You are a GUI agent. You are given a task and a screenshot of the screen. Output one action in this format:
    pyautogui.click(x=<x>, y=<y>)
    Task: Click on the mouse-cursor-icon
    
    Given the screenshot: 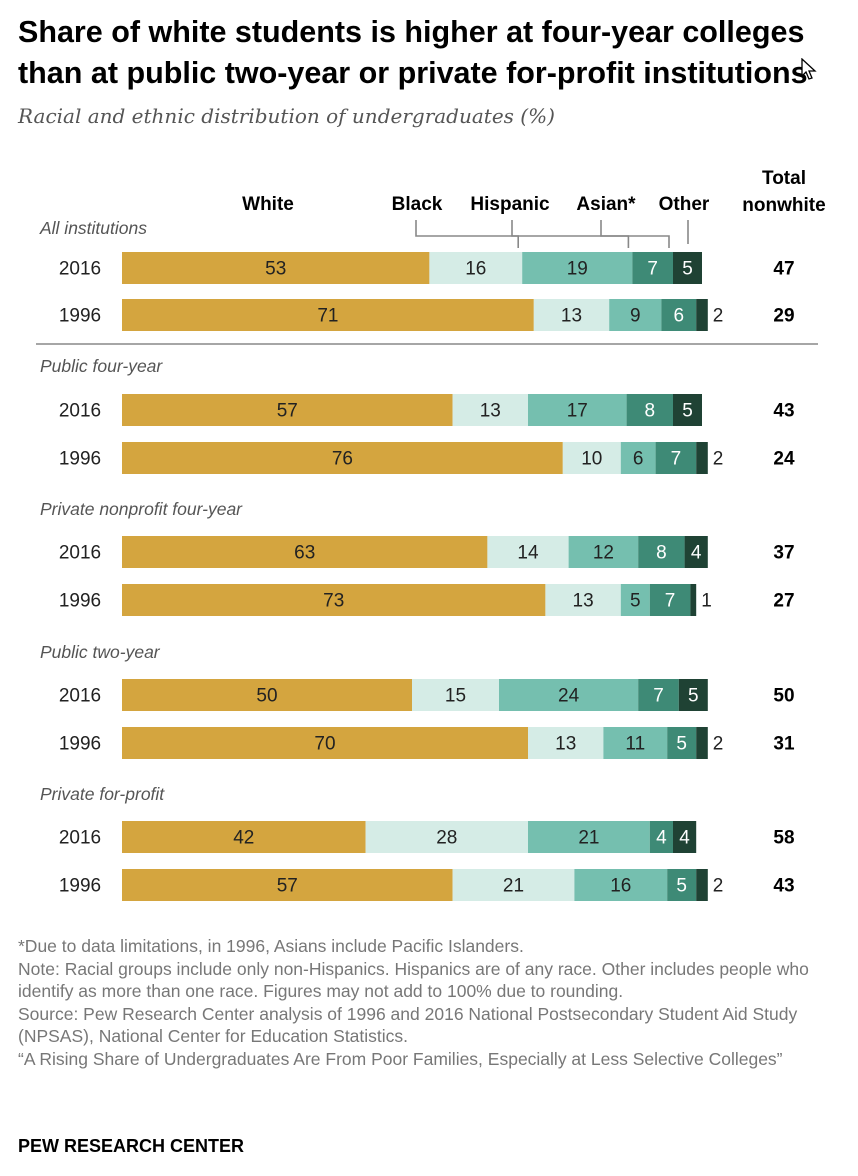 What is the action you would take?
    pyautogui.click(x=809, y=69)
    